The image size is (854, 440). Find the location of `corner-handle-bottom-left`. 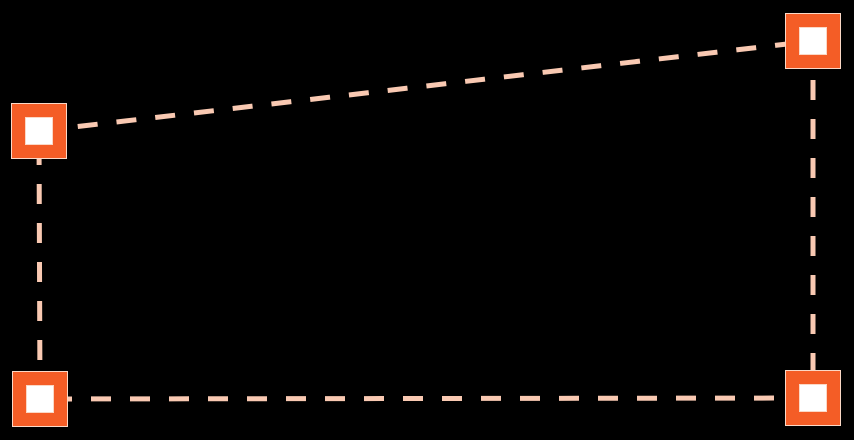

corner-handle-bottom-left is located at coordinates (40, 399).